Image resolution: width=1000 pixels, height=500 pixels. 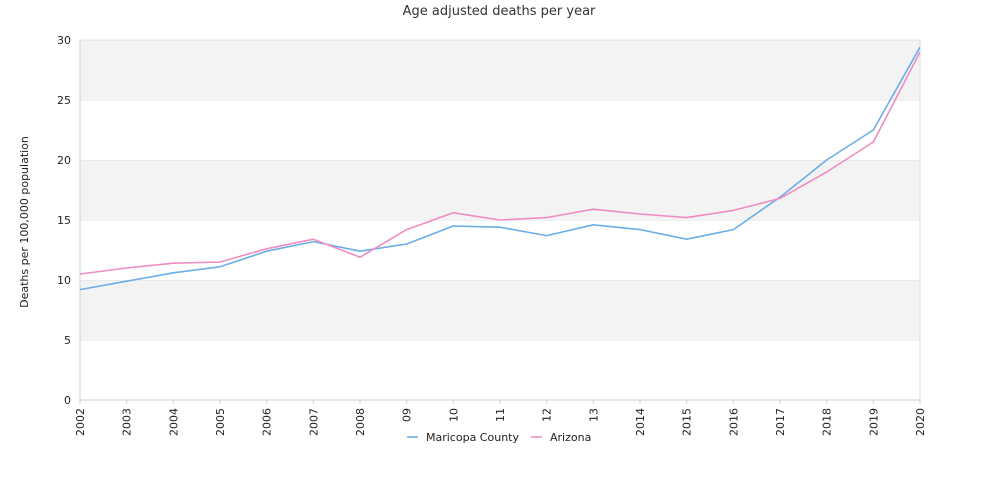 What do you see at coordinates (640, 422) in the screenshot?
I see `x-tick-label: 2014` at bounding box center [640, 422].